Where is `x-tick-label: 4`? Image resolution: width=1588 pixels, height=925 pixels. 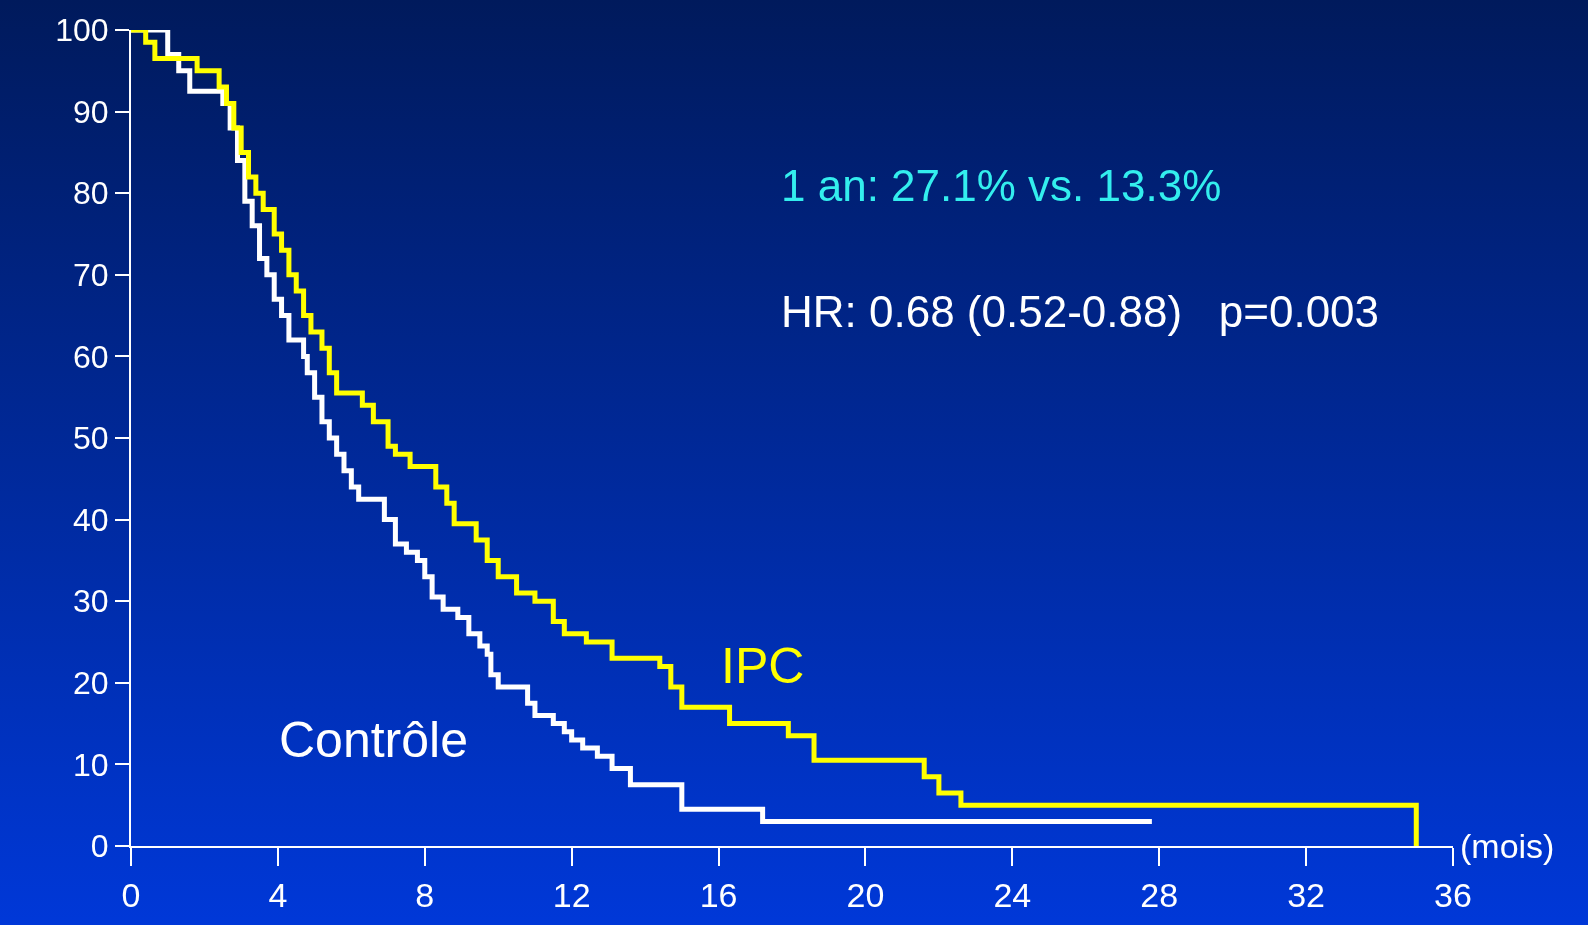
x-tick-label: 4 is located at coordinates (278, 894).